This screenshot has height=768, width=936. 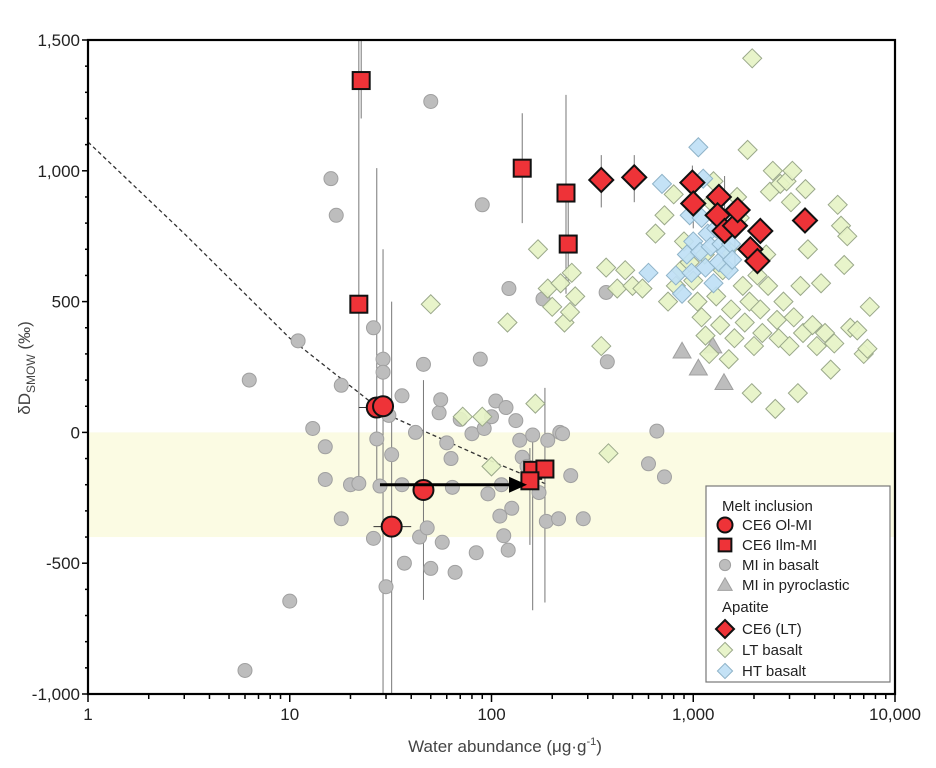 What do you see at coordinates (26, 367) in the screenshot?
I see `y-axis-title: δDSMOW (‰)` at bounding box center [26, 367].